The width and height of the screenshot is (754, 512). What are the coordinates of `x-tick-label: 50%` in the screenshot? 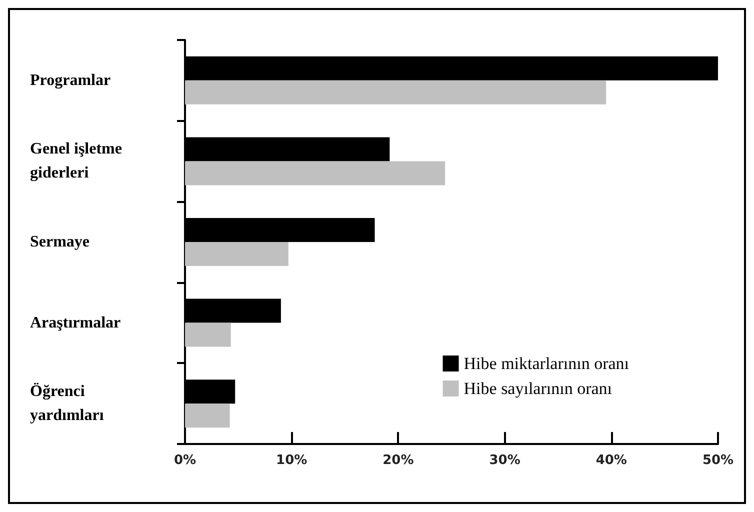 It's located at (718, 460).